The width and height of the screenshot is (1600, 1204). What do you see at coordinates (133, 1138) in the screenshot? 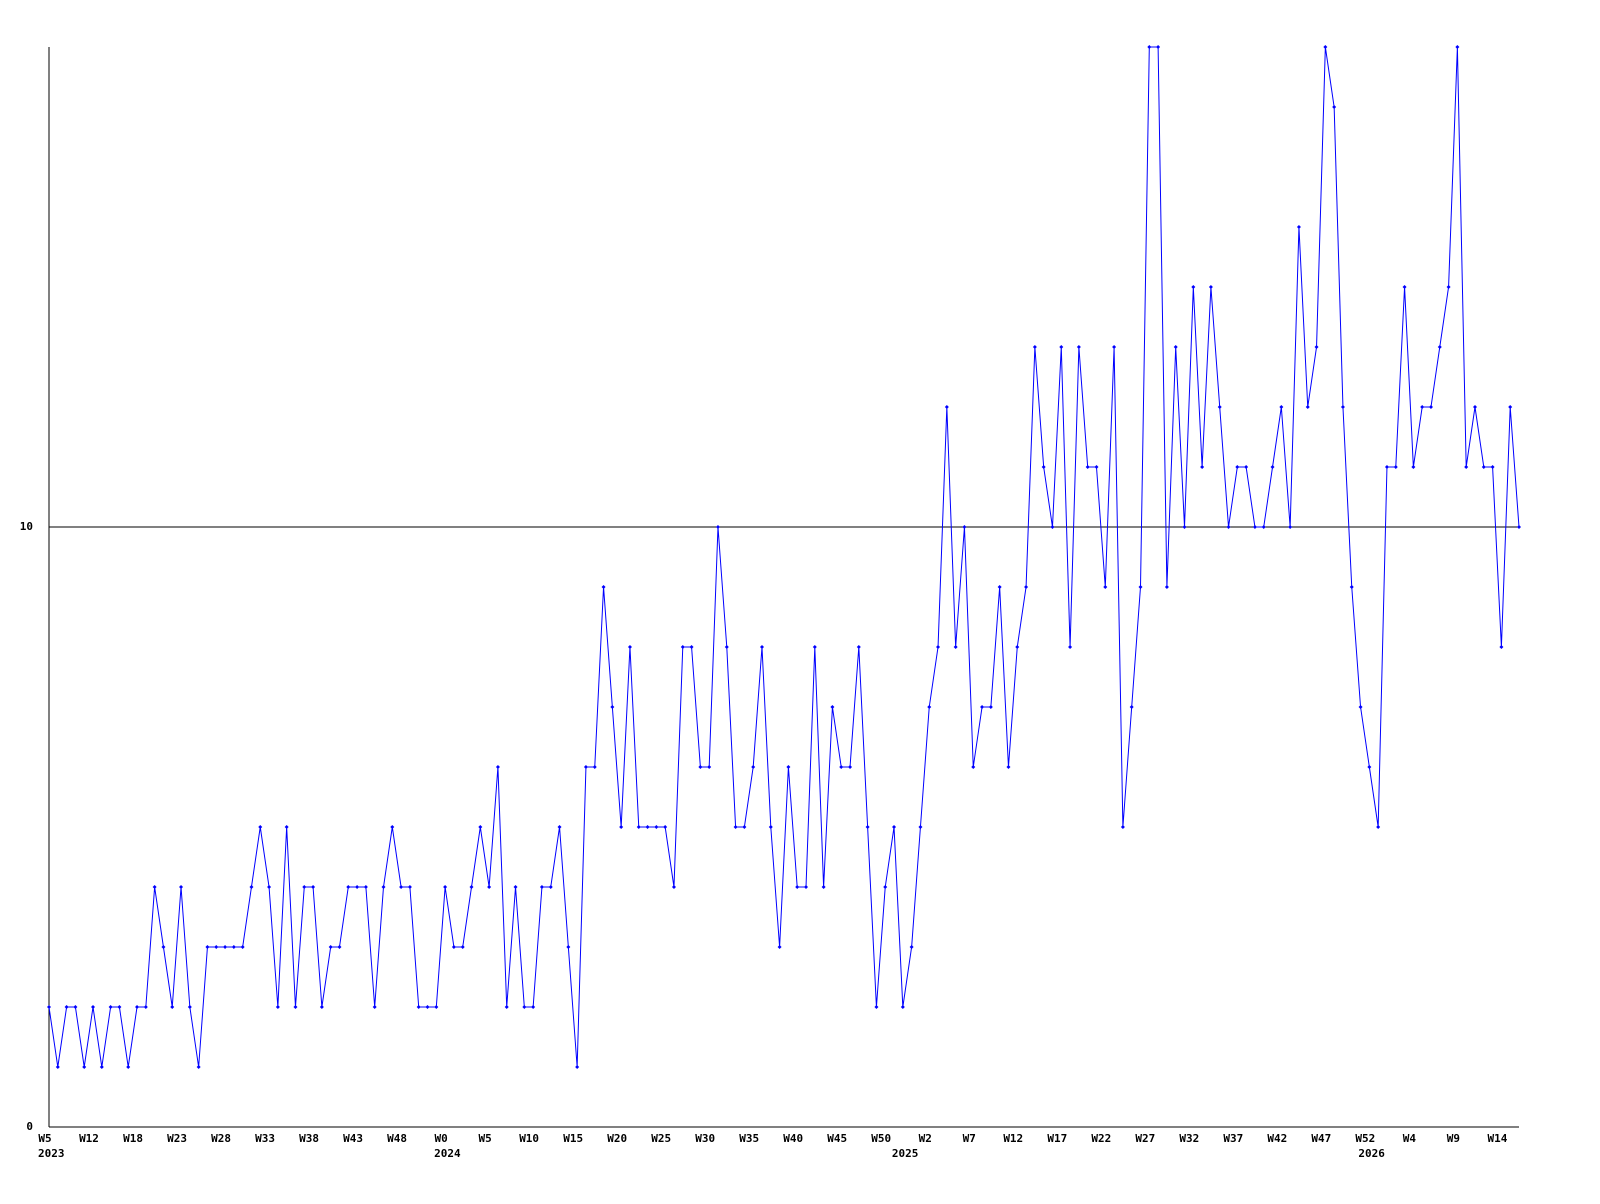
I see `x-tick-label: W18` at bounding box center [133, 1138].